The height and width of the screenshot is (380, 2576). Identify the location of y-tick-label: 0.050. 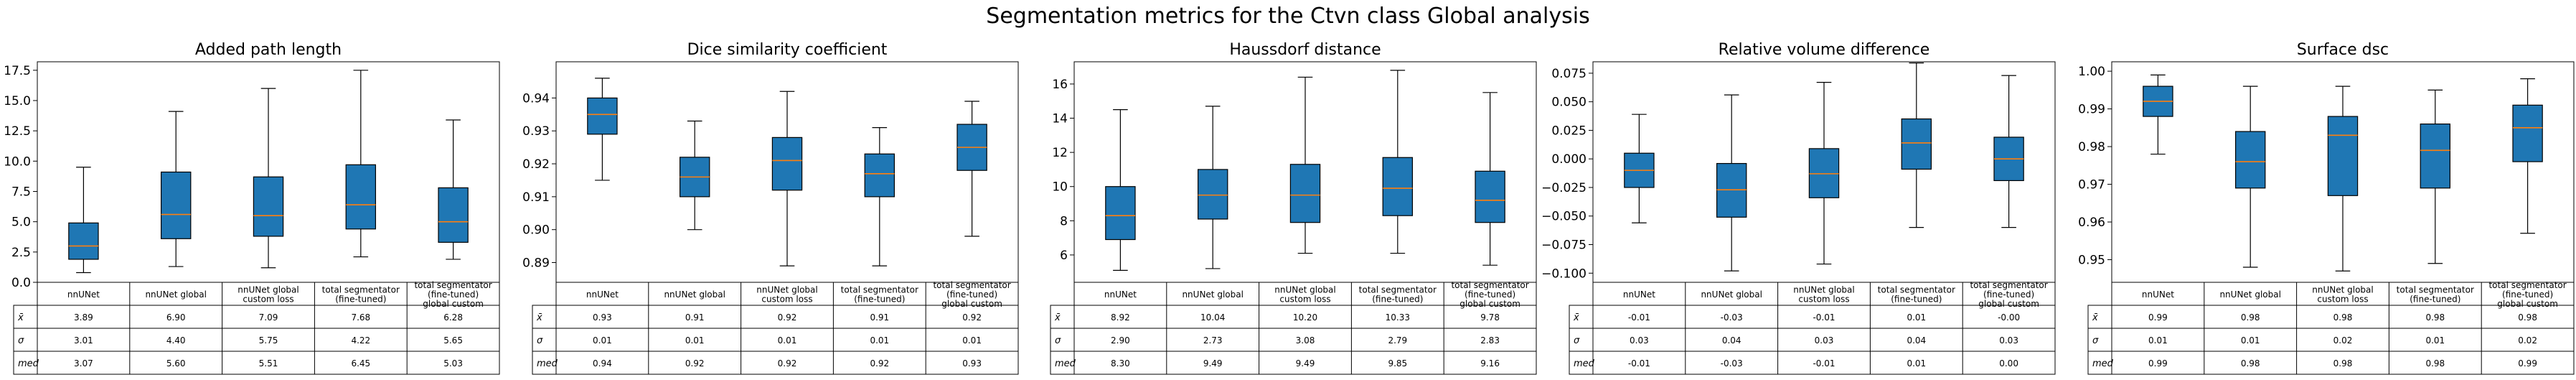
(1569, 103).